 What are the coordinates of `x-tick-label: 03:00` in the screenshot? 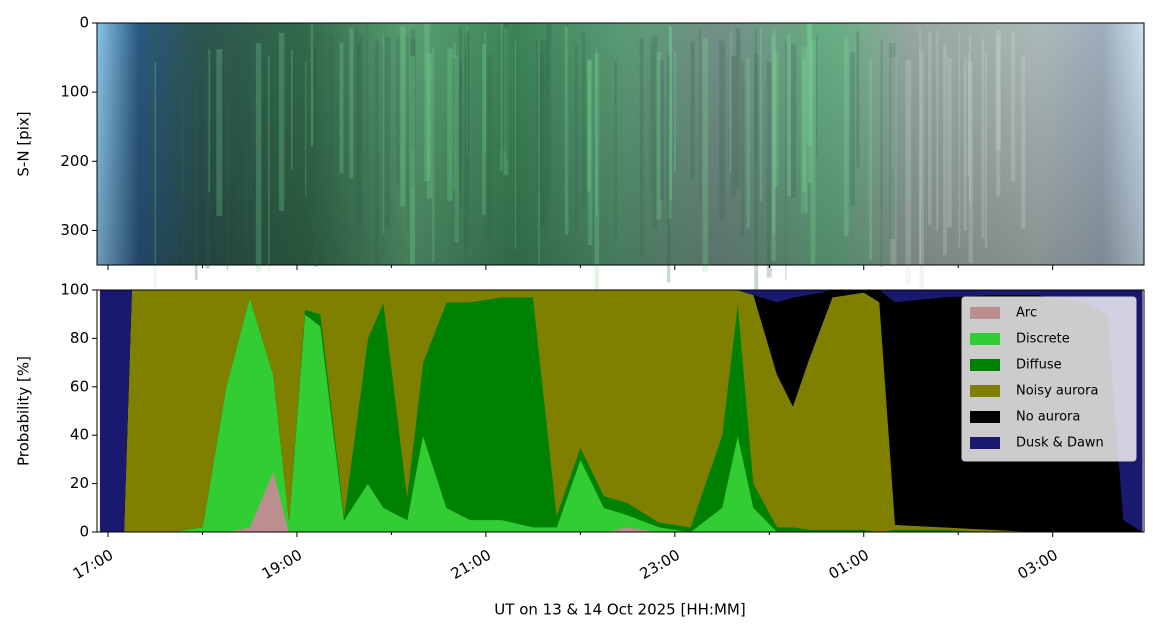 It's located at (1037, 564).